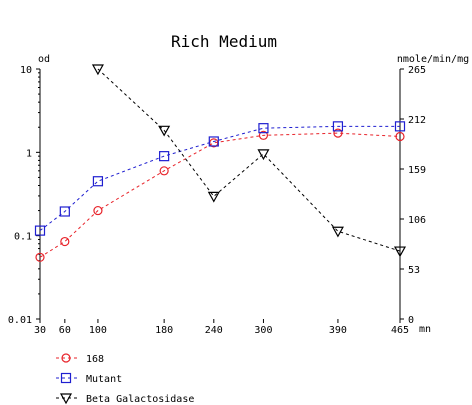 Image resolution: width=472 pixels, height=405 pixels. Describe the element at coordinates (65, 330) in the screenshot. I see `x-tick-label: 60` at that location.